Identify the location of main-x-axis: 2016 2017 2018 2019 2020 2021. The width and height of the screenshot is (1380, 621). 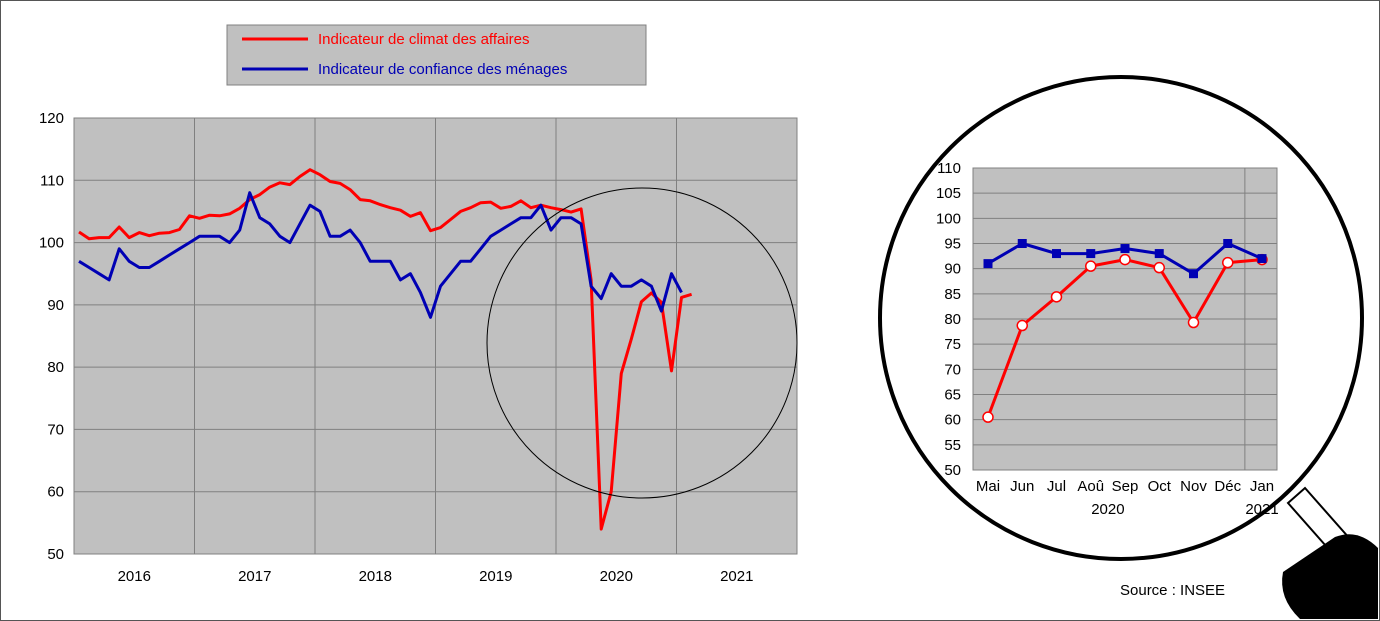
(436, 576).